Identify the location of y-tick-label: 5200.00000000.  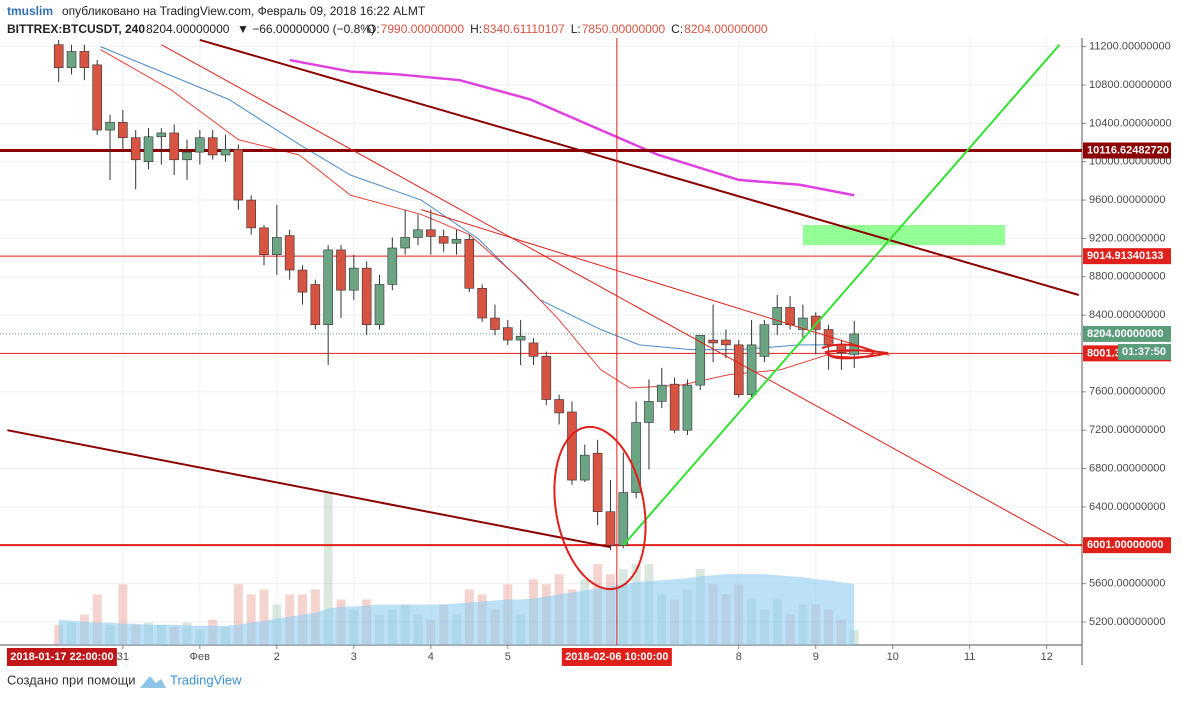
(1127, 622).